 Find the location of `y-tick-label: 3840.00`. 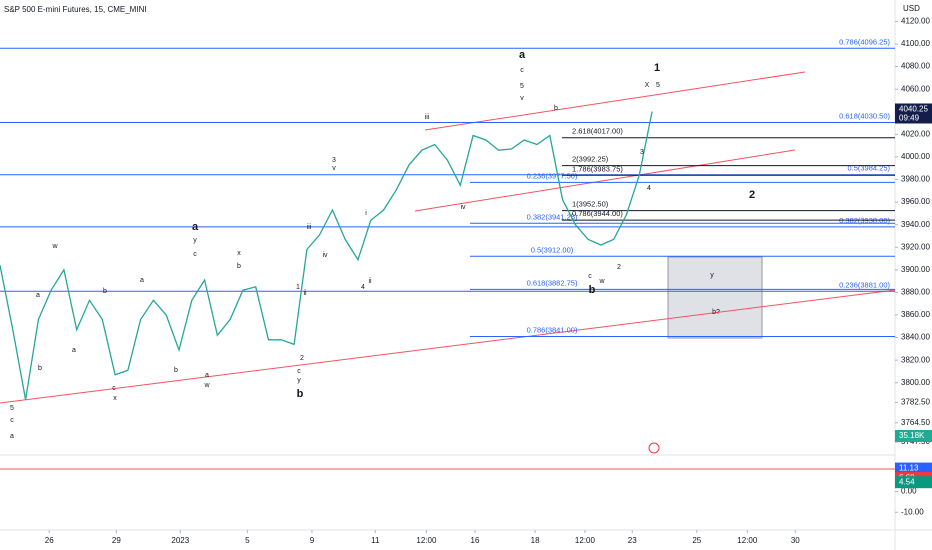

y-tick-label: 3840.00 is located at coordinates (915, 337).